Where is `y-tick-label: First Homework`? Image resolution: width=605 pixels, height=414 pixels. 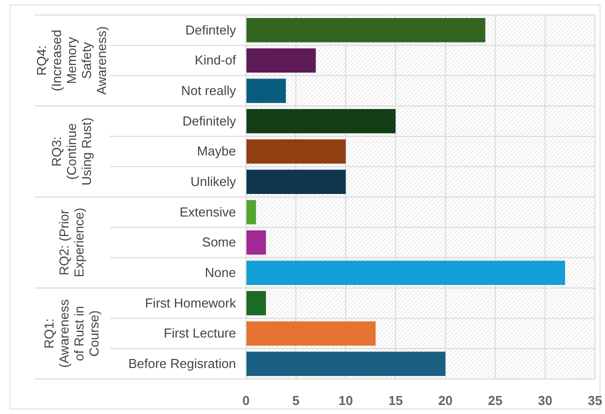 y-tick-label: First Homework is located at coordinates (190, 302).